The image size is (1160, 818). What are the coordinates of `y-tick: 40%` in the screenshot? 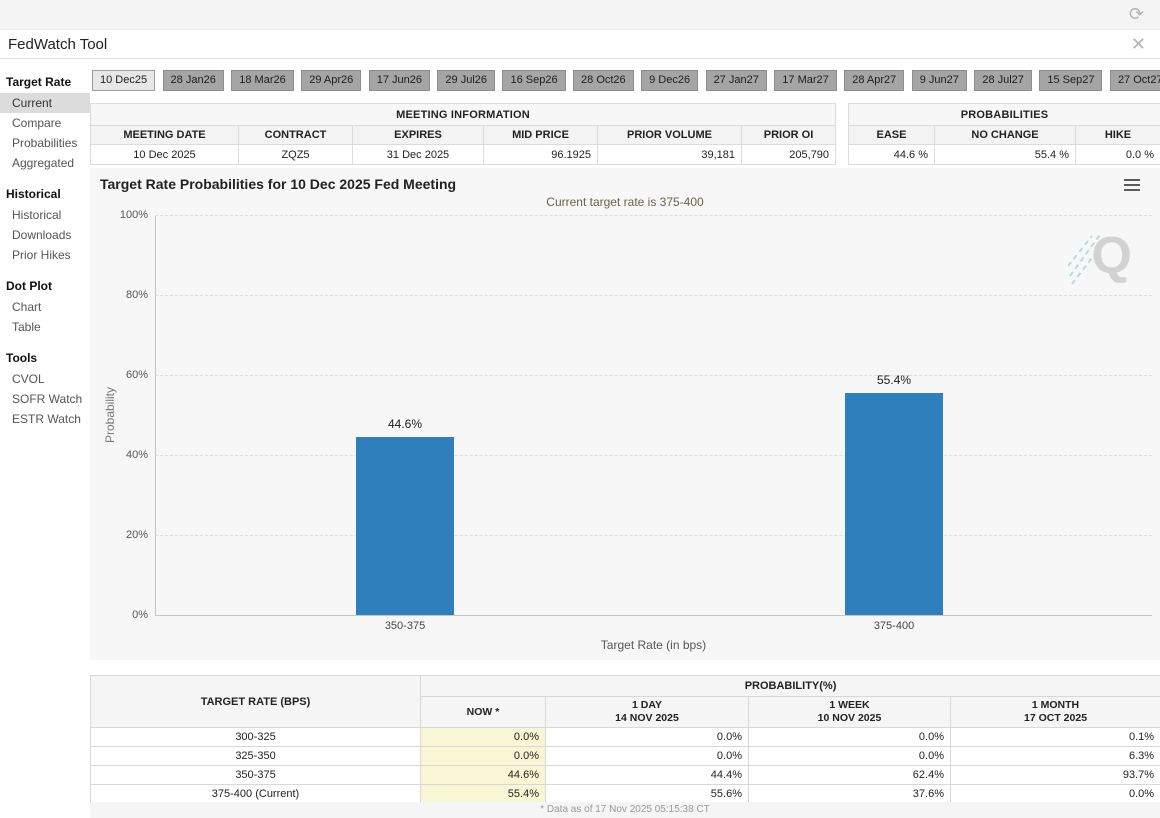 It's located at (136, 455).